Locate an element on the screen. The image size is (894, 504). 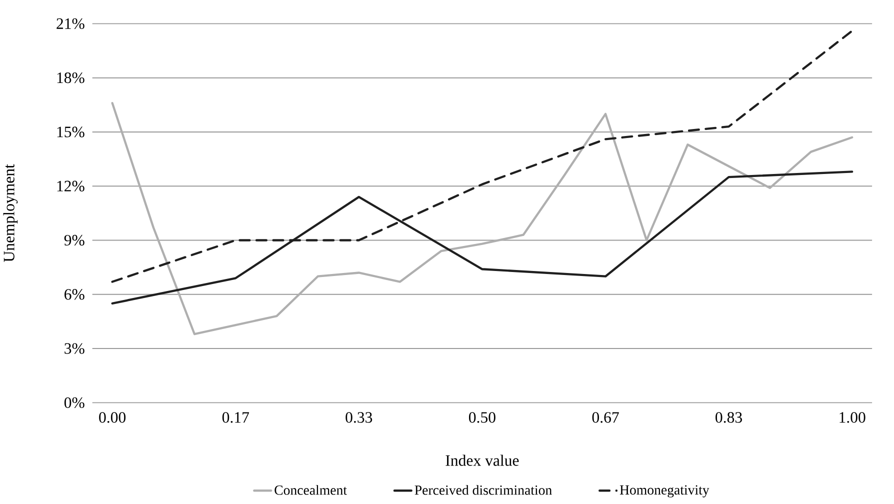
y-tick-label: 12% is located at coordinates (70, 186).